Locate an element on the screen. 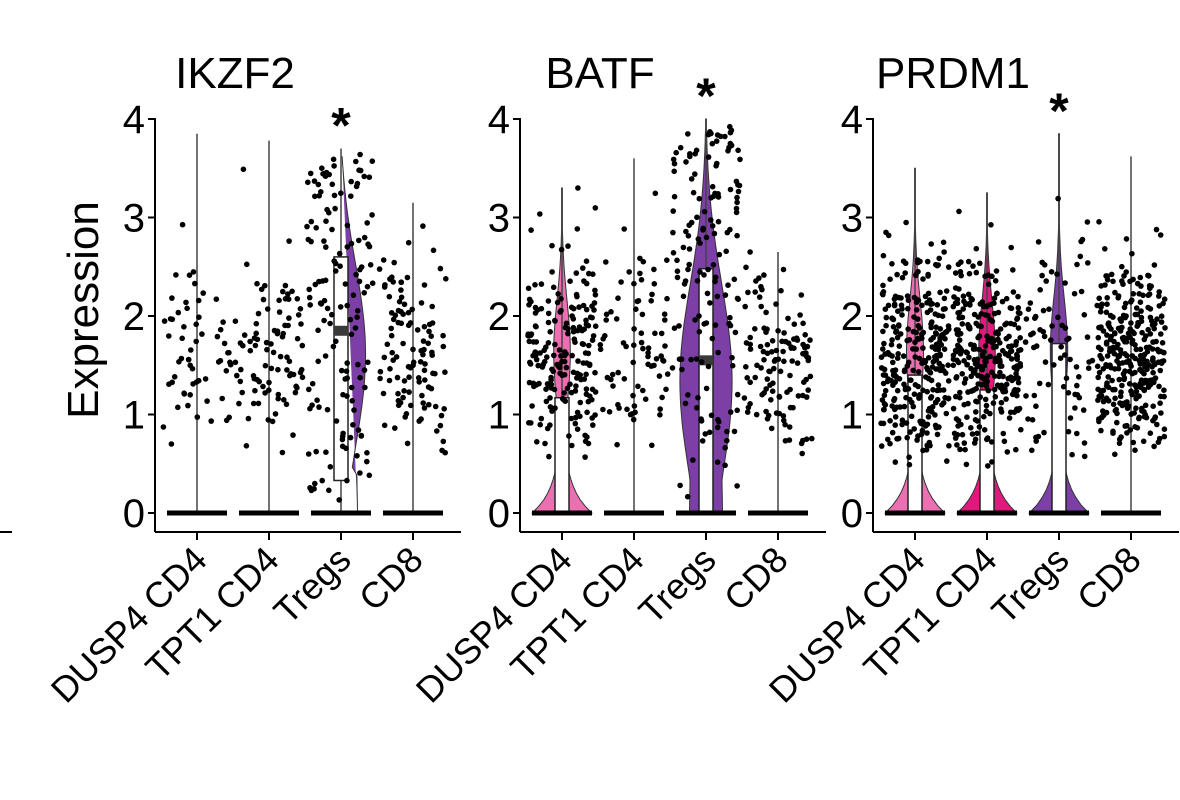 The height and width of the screenshot is (800, 1180). category-label: CD8 is located at coordinates (1109, 579).